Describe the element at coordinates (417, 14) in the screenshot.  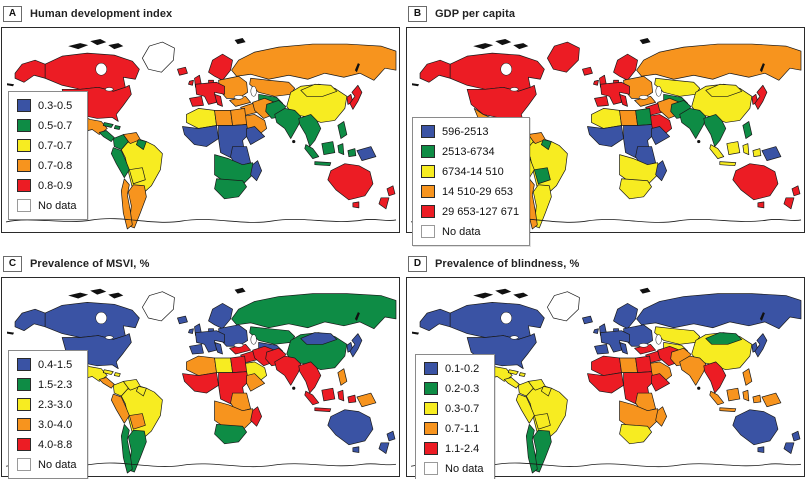
I see `panel-b-label: B` at that location.